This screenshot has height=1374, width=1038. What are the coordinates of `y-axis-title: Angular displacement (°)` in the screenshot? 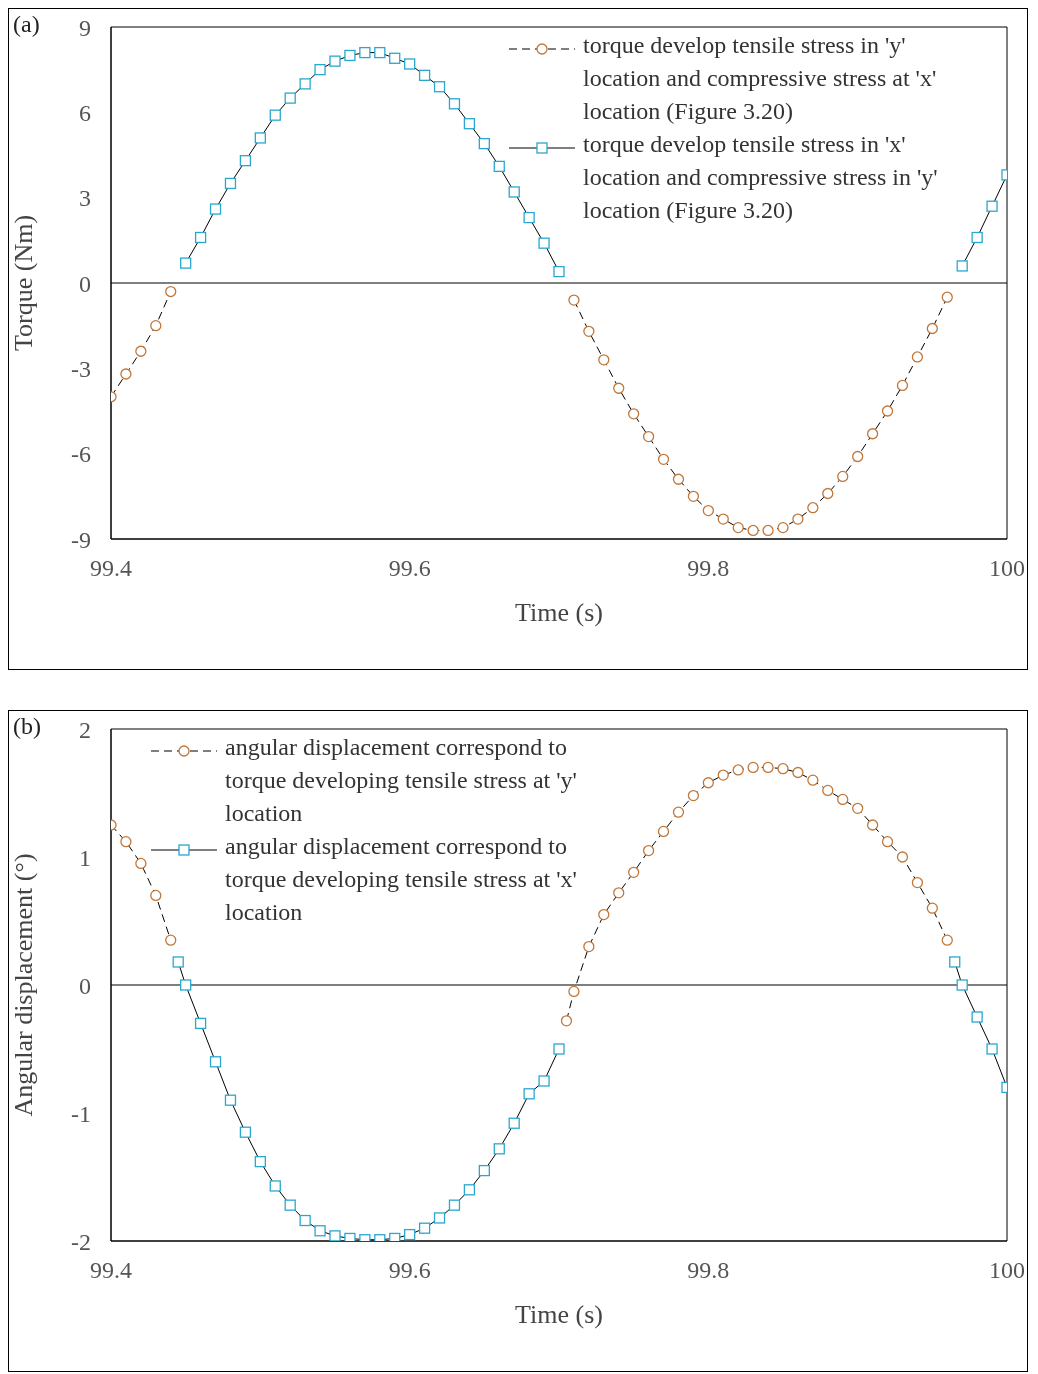 It's located at (24, 985).